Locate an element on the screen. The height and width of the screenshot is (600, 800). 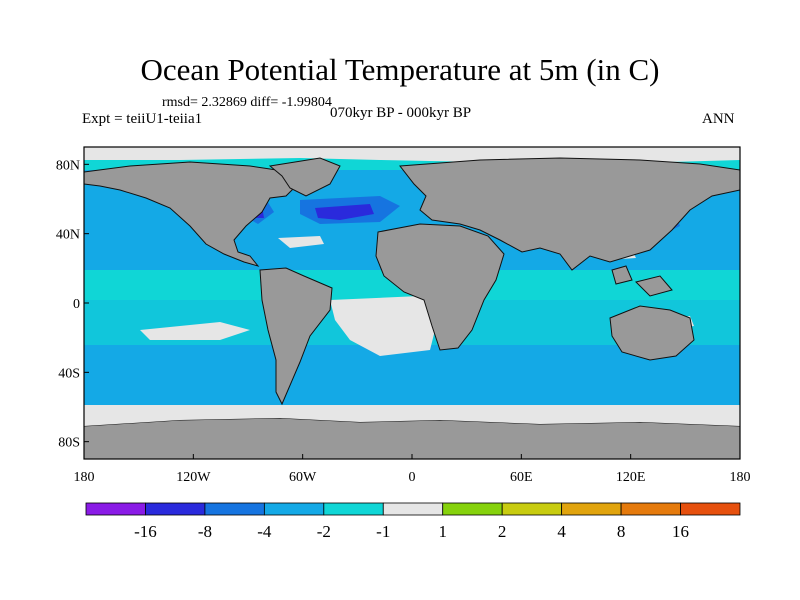
x-tick-label: 60E is located at coordinates (521, 477).